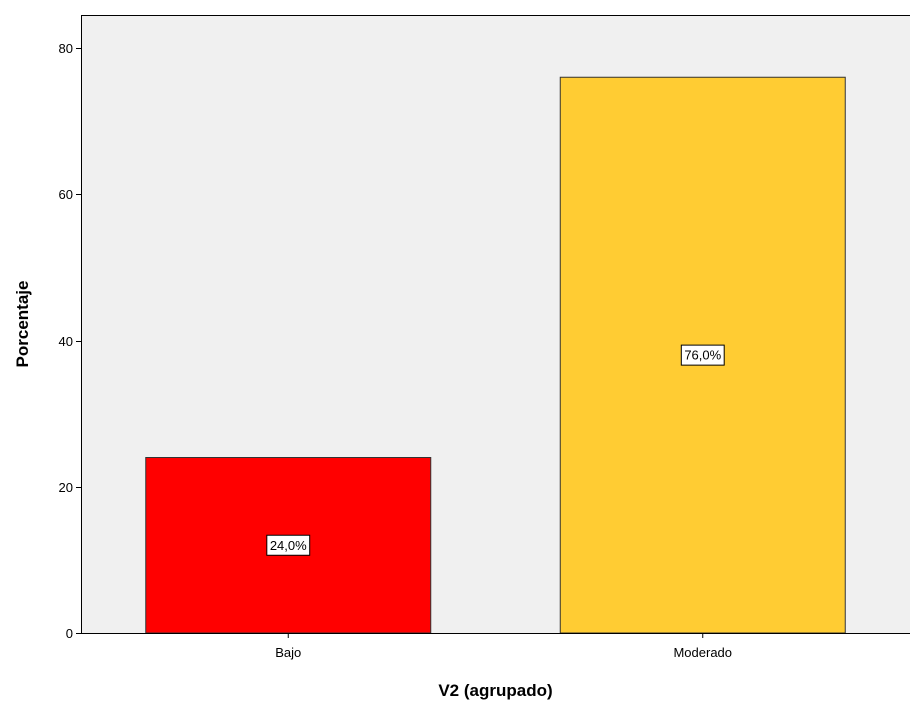 Image resolution: width=910 pixels, height=702 pixels. I want to click on y-tick-label: 80, so click(66, 48).